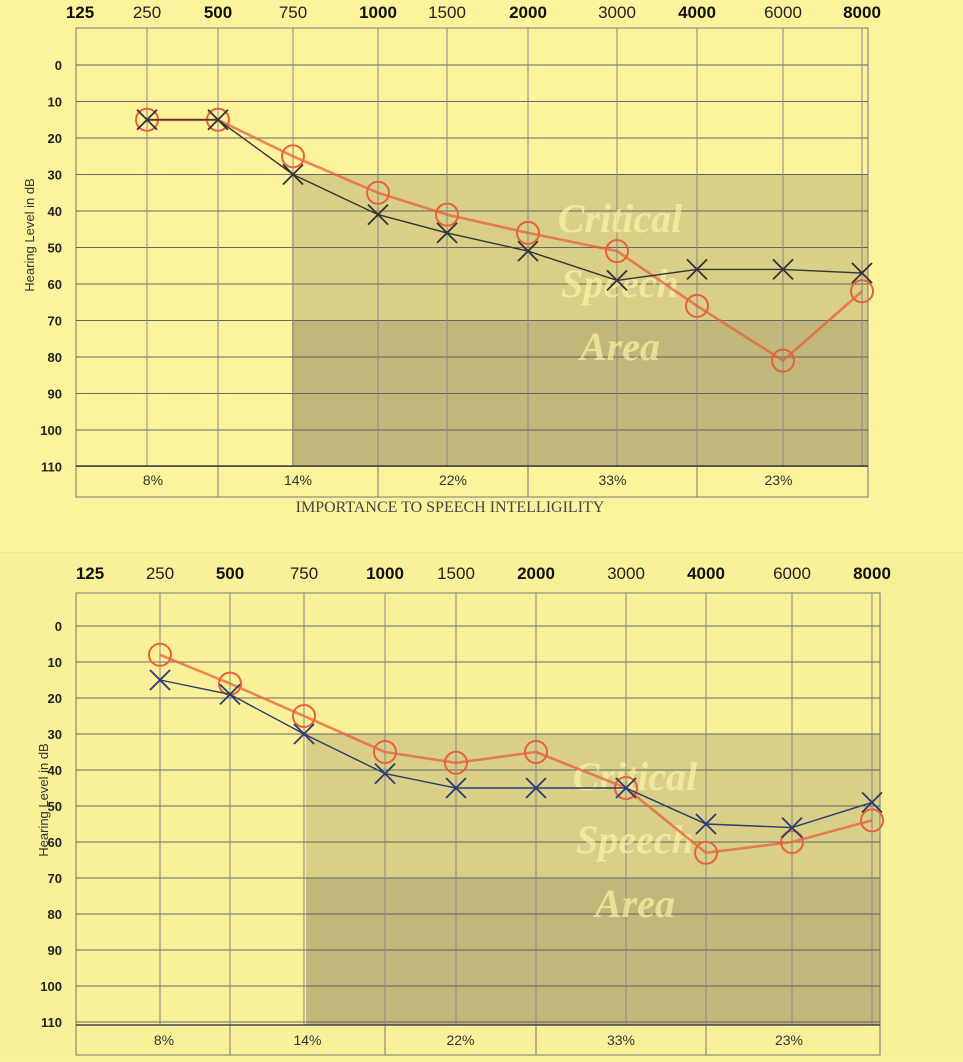 This screenshot has width=963, height=1062. Describe the element at coordinates (230, 573) in the screenshot. I see `frequency-label: 500` at that location.